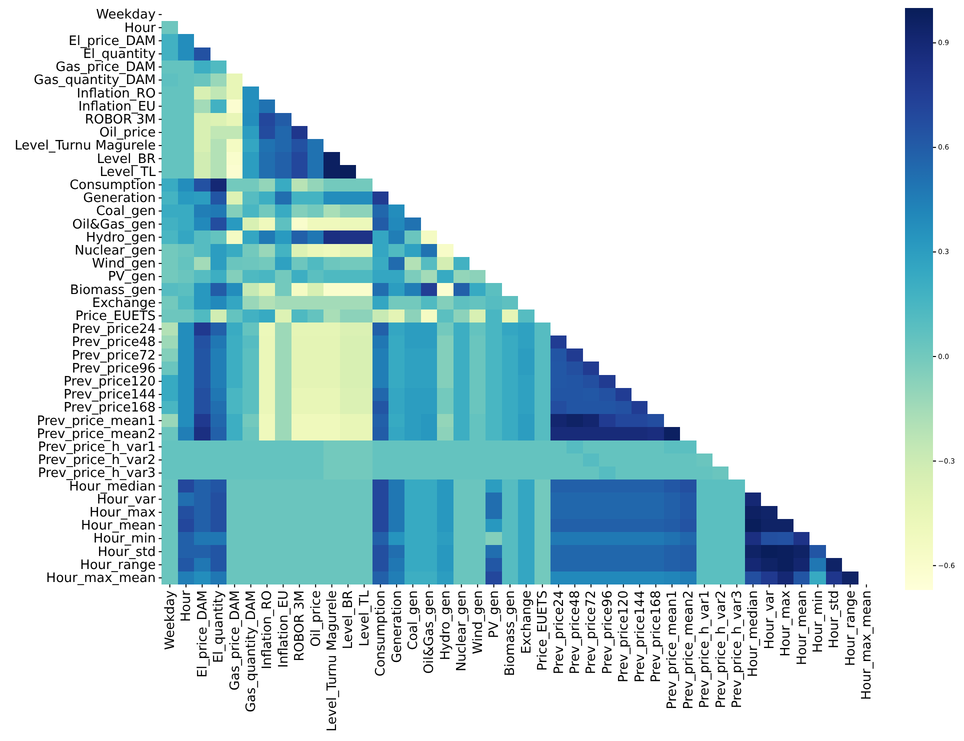 This screenshot has height=741, width=964. Describe the element at coordinates (114, 356) in the screenshot. I see `y-tick-label: Prev_price72` at that location.